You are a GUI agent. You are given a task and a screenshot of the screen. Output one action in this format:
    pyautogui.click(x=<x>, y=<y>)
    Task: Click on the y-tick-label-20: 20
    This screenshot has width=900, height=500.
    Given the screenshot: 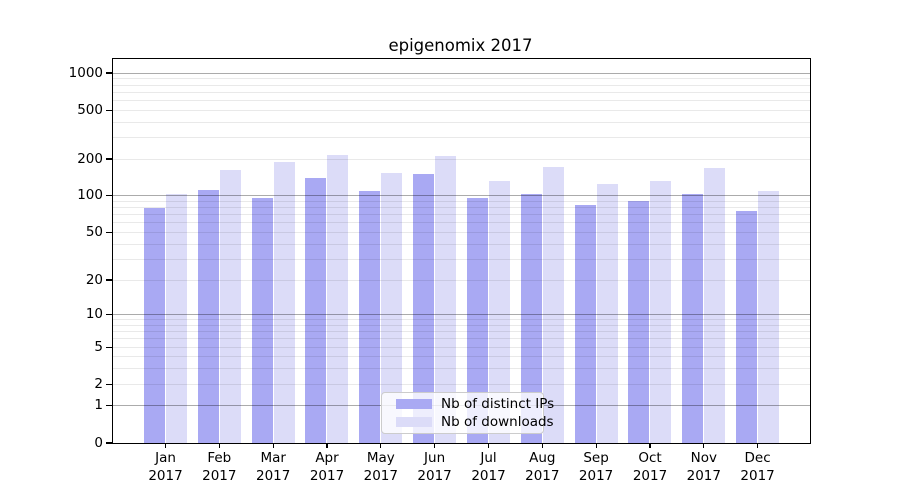 What is the action you would take?
    pyautogui.click(x=94, y=279)
    